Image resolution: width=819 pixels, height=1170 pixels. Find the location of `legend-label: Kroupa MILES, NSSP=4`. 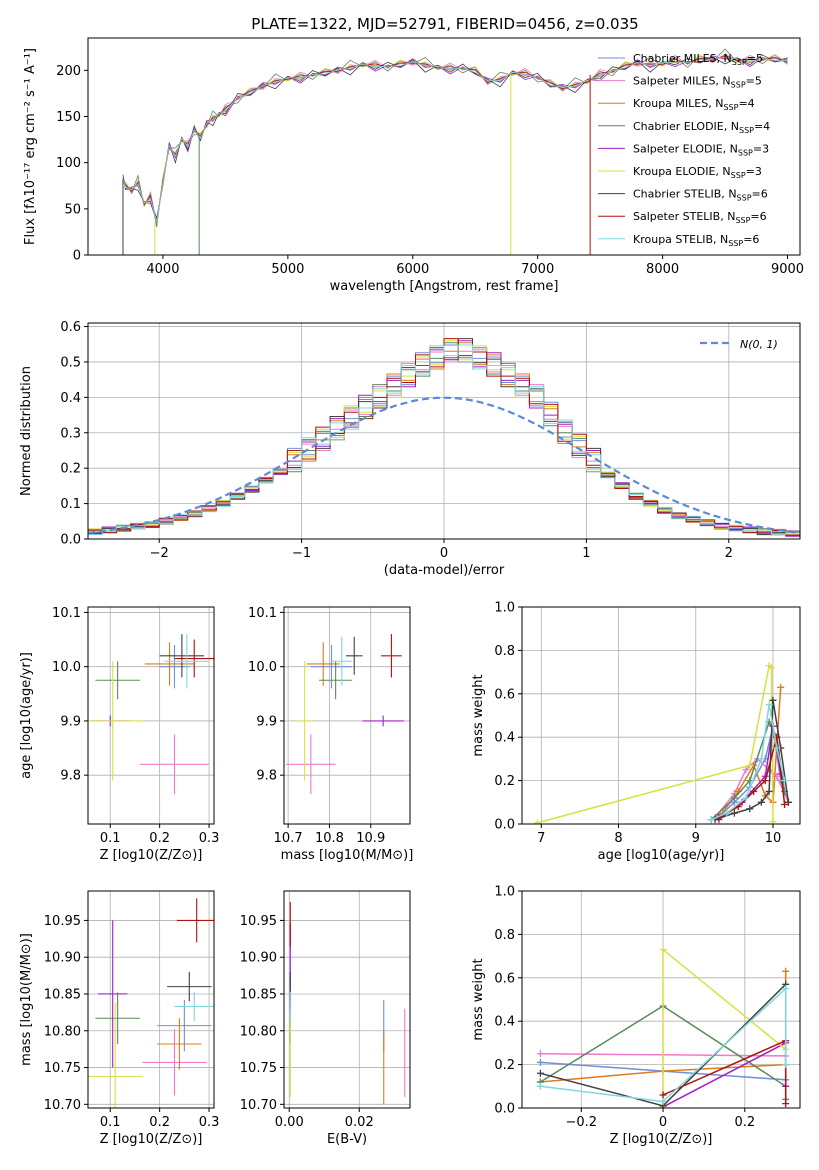

legend-label: Kroupa MILES, NSSP=4 is located at coordinates (694, 104).